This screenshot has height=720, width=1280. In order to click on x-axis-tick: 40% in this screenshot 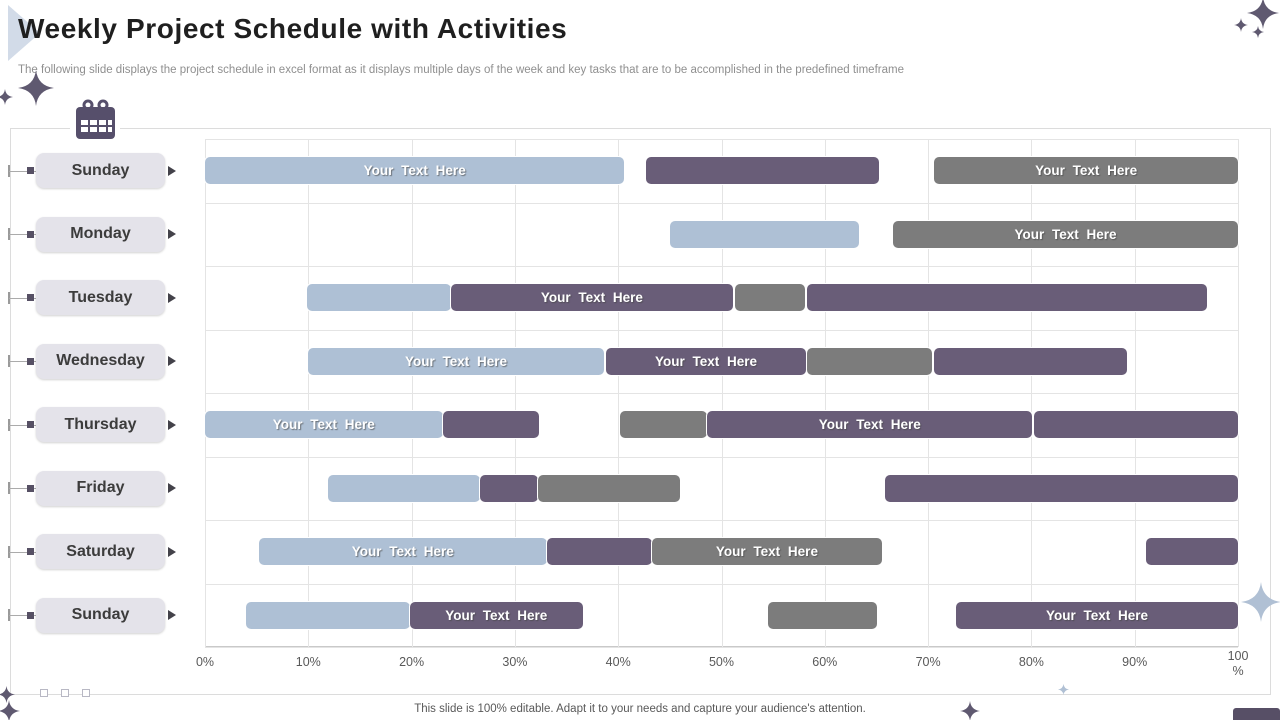, I will do `click(618, 662)`.